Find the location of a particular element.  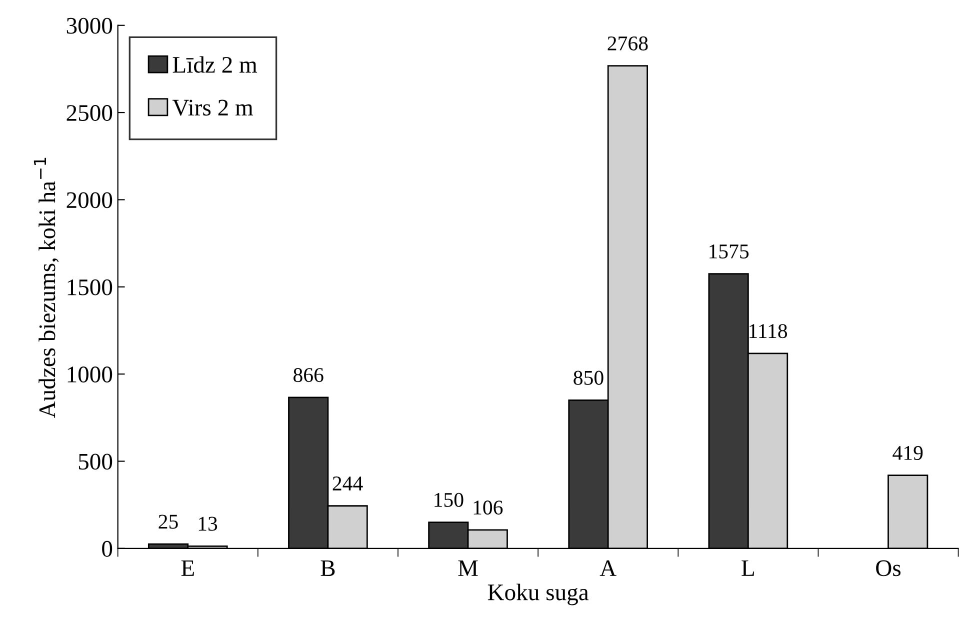

data-label: 1118 is located at coordinates (769, 331).